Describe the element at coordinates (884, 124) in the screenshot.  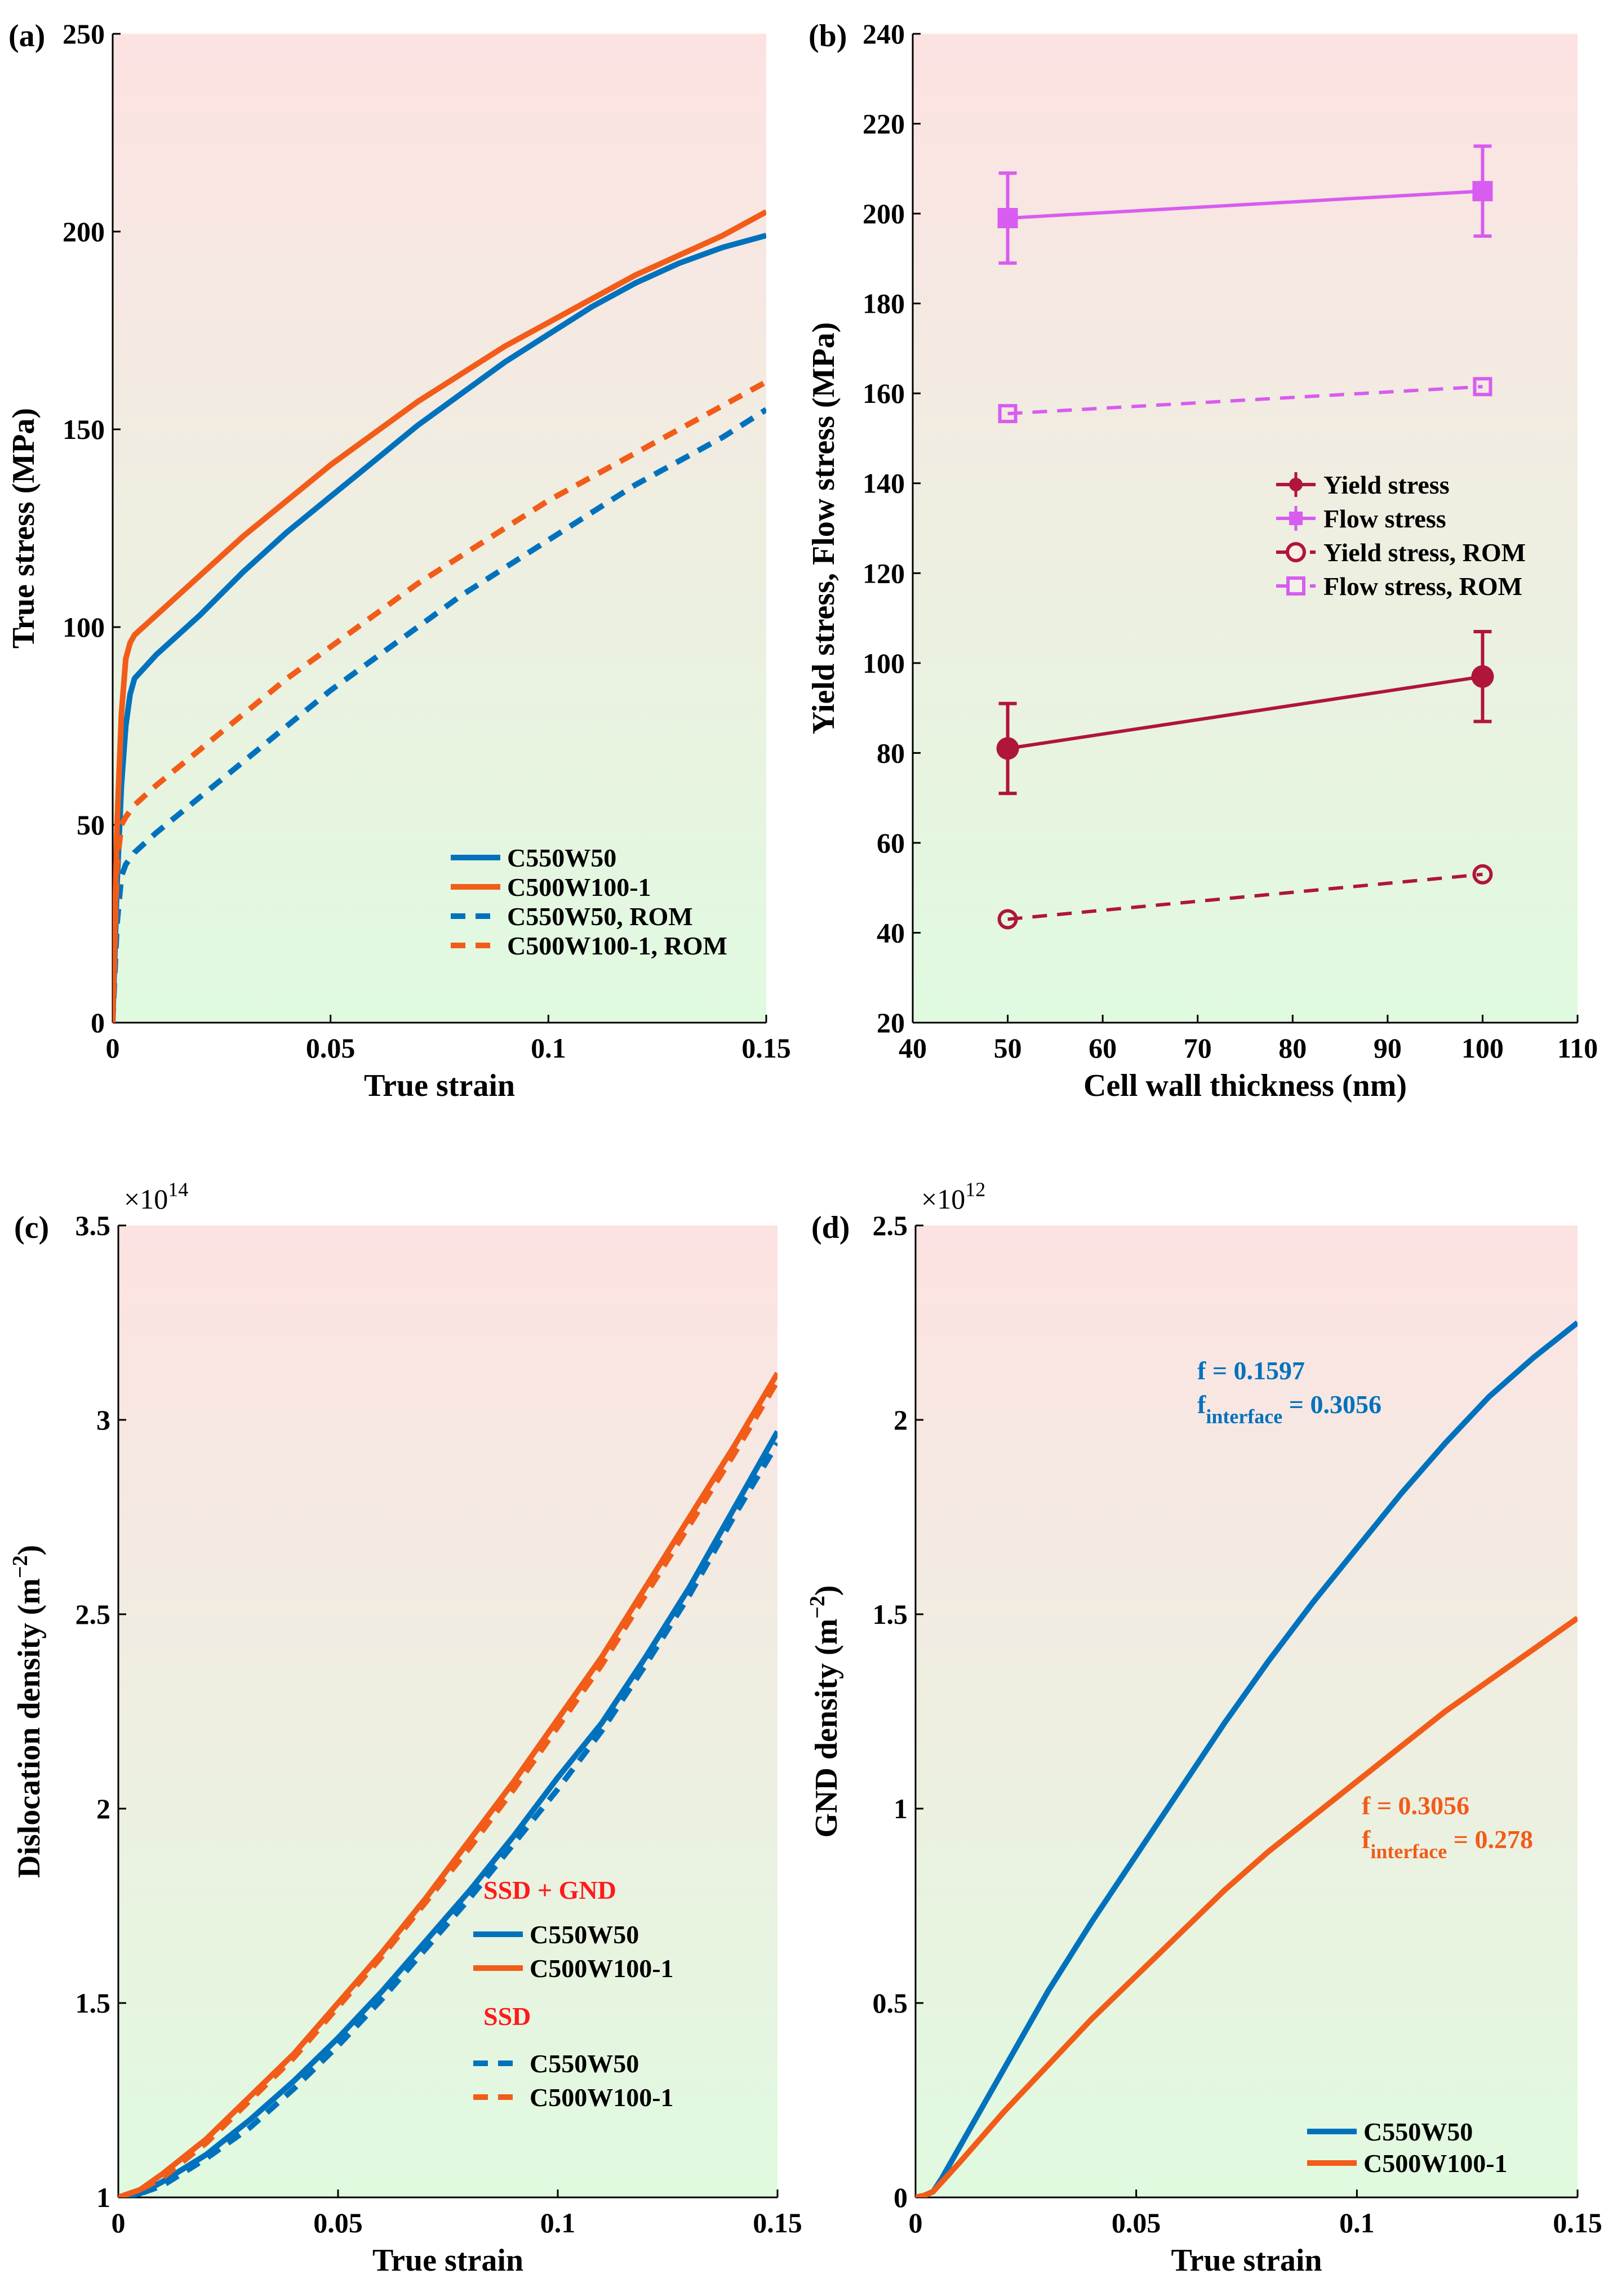
I see `y-tick-label: 220` at that location.